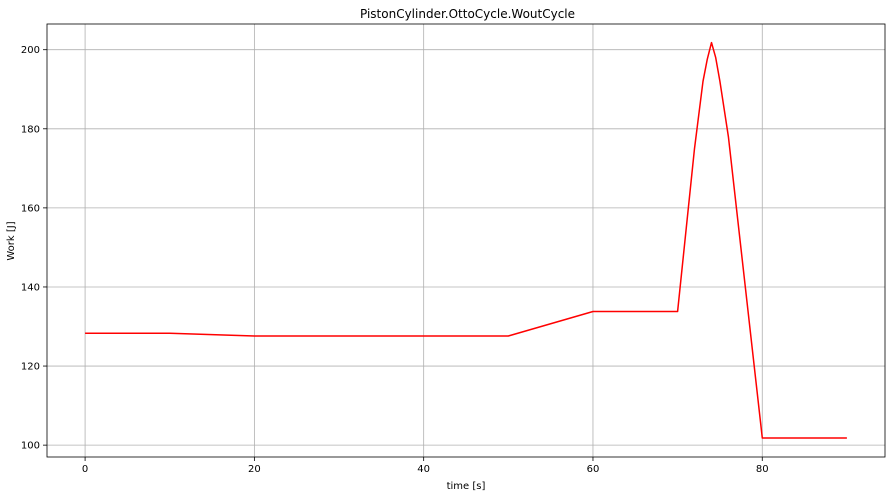 This screenshot has height=496, width=891. I want to click on y-tick-label: 140, so click(30, 287).